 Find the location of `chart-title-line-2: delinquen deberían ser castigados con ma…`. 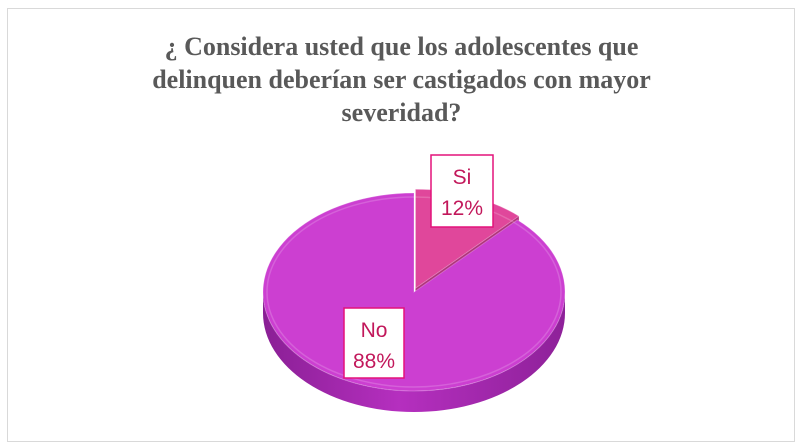

chart-title-line-2: delinquen deberían ser castigados con ma… is located at coordinates (401, 79).